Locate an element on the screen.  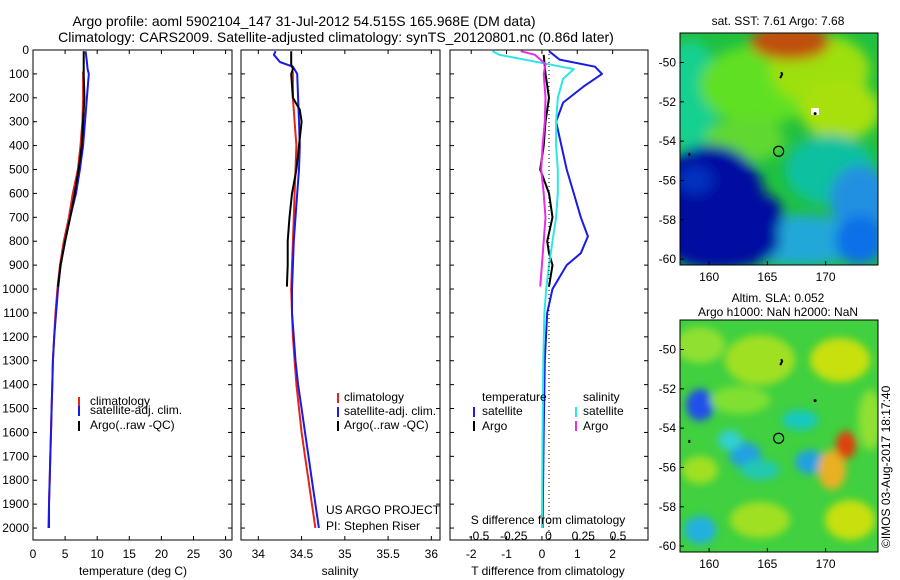
sst-map-frame is located at coordinates (779, 149).